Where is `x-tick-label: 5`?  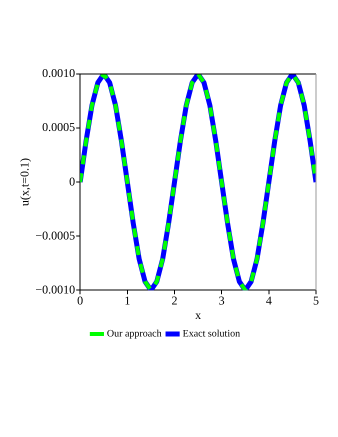 x-tick-label: 5 is located at coordinates (316, 301).